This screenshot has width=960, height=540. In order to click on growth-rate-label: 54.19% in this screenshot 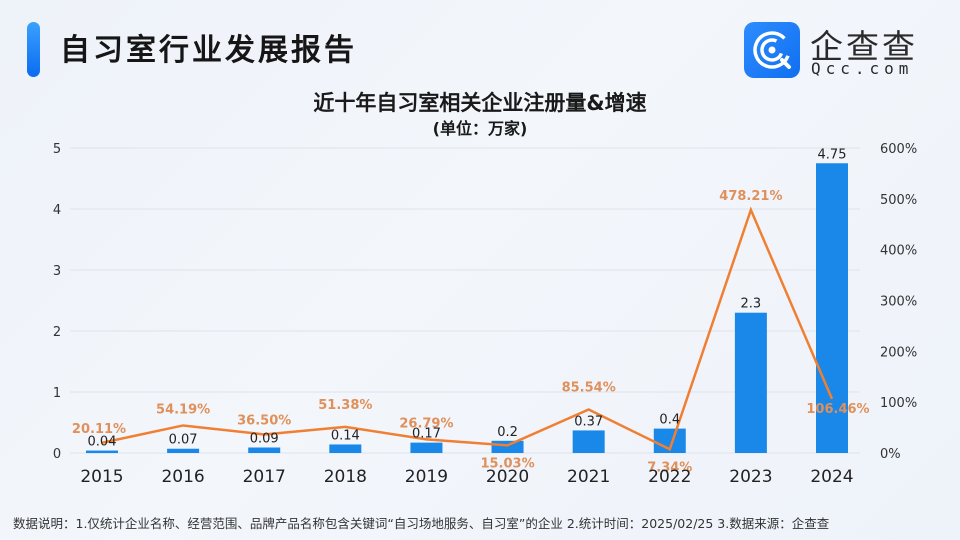, I will do `click(183, 409)`.